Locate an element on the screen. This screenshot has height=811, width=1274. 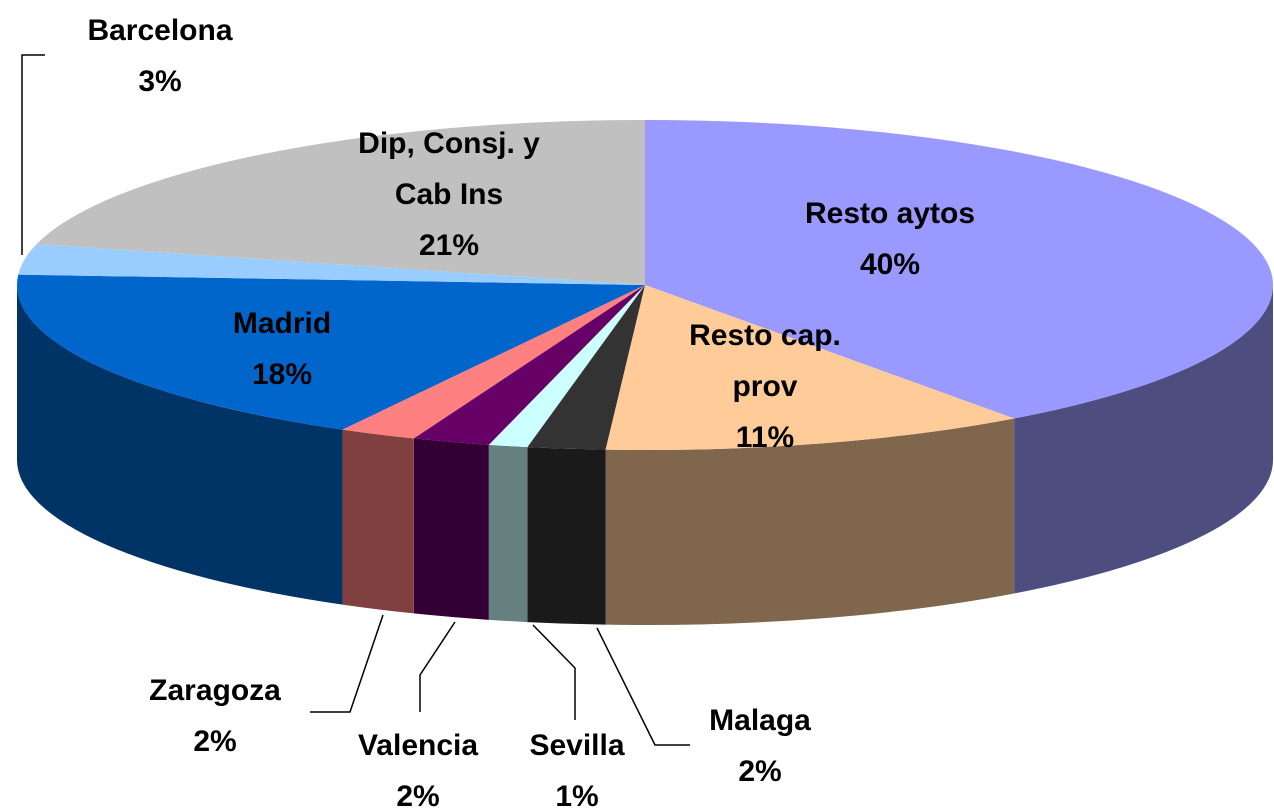
category-label: Dip, Consj. y Cab Ins is located at coordinates (449, 169).